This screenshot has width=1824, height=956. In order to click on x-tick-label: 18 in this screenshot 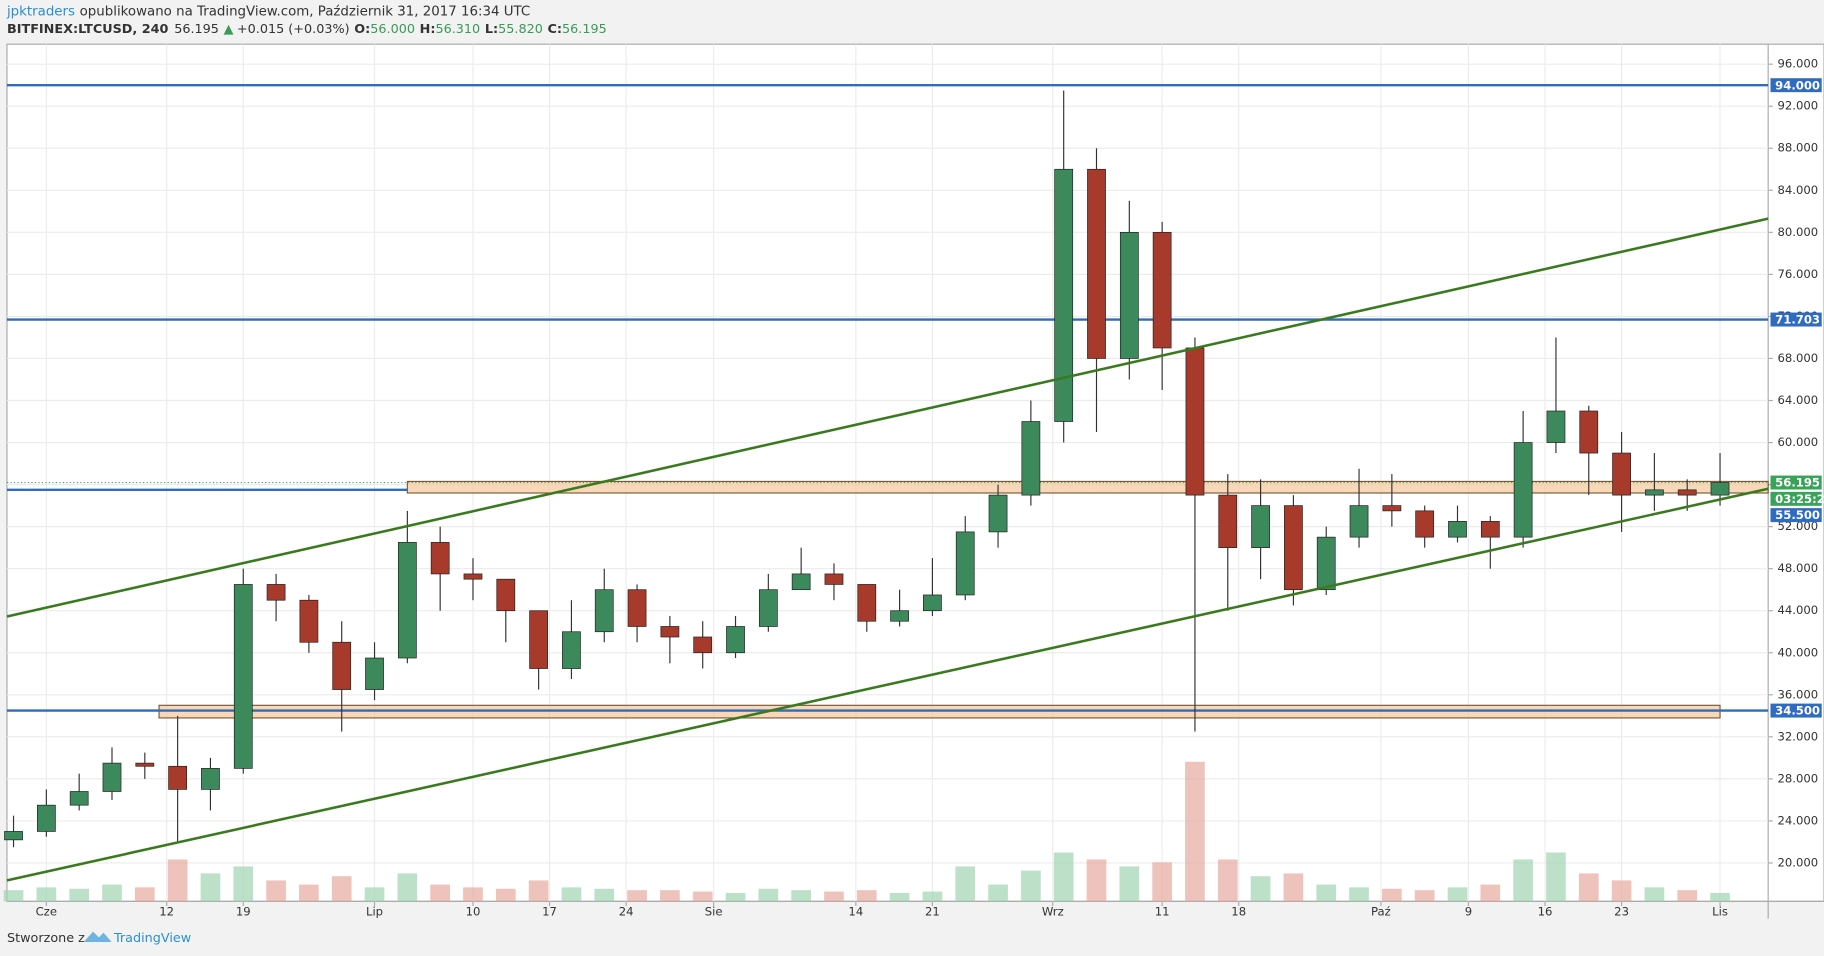, I will do `click(1238, 911)`.